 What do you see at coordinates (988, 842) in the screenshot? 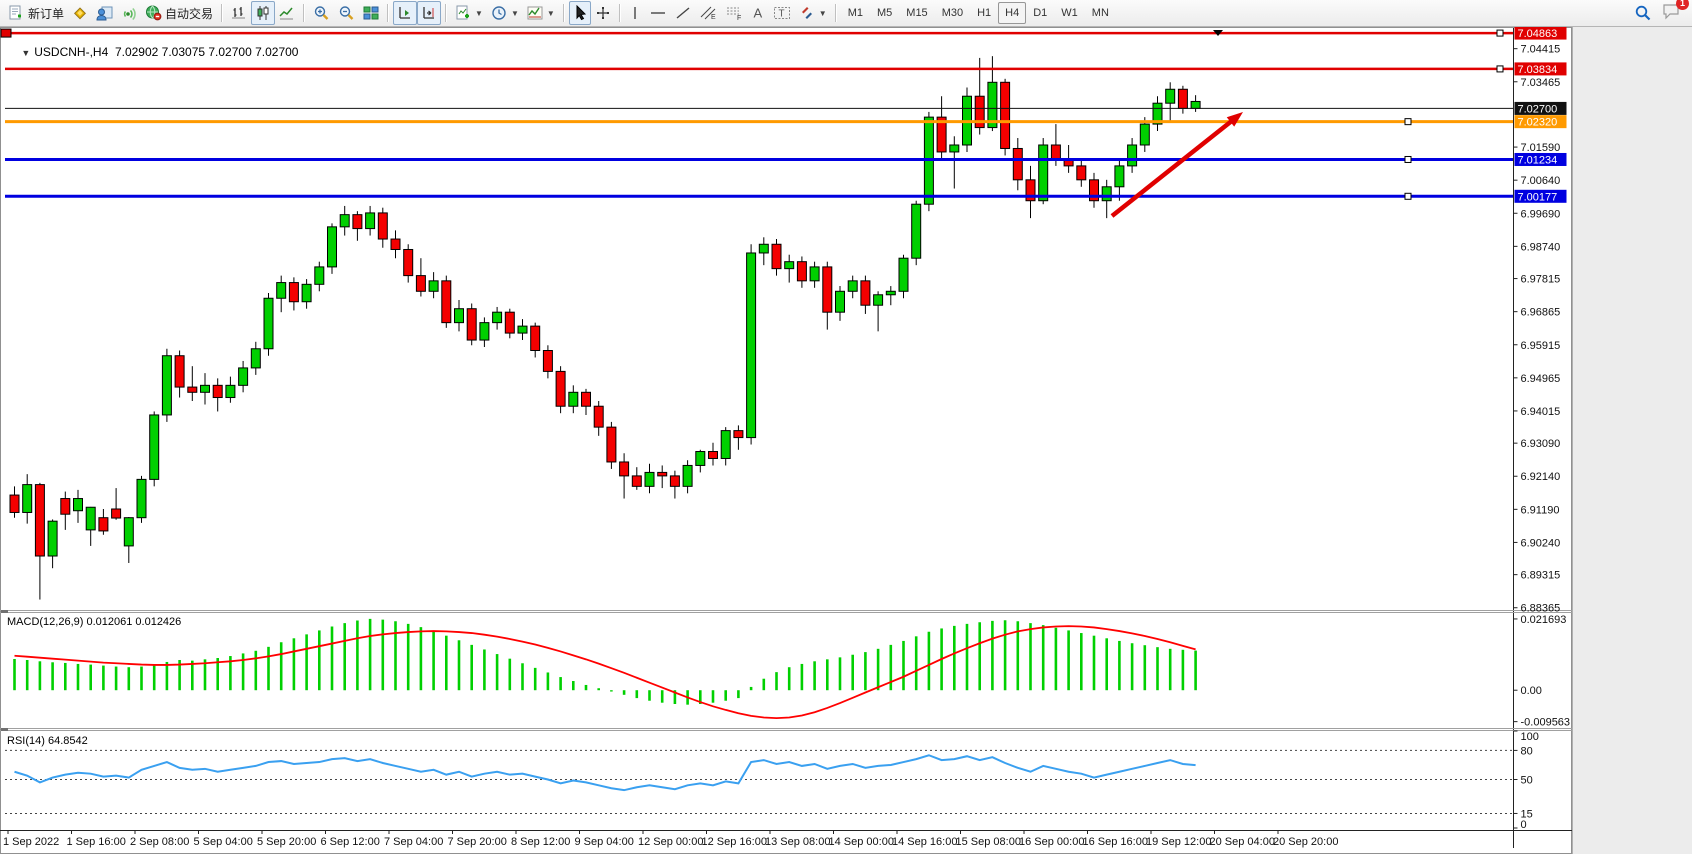
I see `time-tick-label: 15 Sep 08:00` at bounding box center [988, 842].